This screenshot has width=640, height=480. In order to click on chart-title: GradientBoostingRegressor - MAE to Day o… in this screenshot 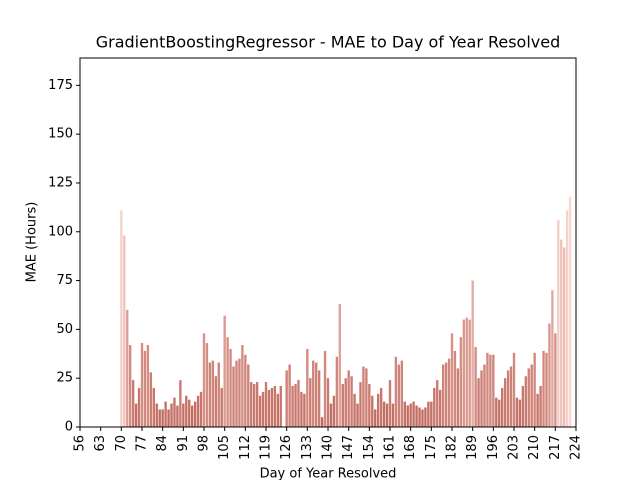, I will do `click(328, 42)`.